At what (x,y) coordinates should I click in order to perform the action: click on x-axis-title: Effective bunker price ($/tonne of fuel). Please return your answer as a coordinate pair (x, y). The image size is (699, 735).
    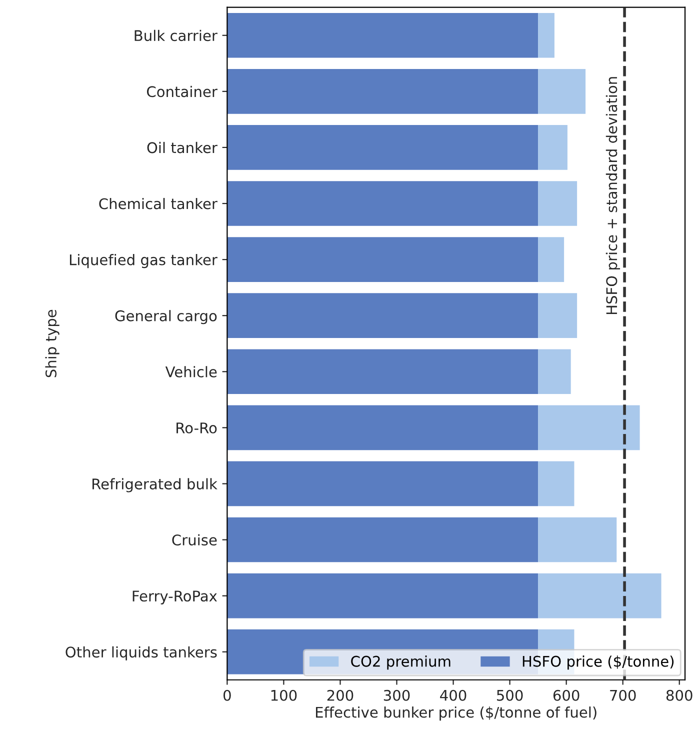
    Looking at the image, I should click on (456, 713).